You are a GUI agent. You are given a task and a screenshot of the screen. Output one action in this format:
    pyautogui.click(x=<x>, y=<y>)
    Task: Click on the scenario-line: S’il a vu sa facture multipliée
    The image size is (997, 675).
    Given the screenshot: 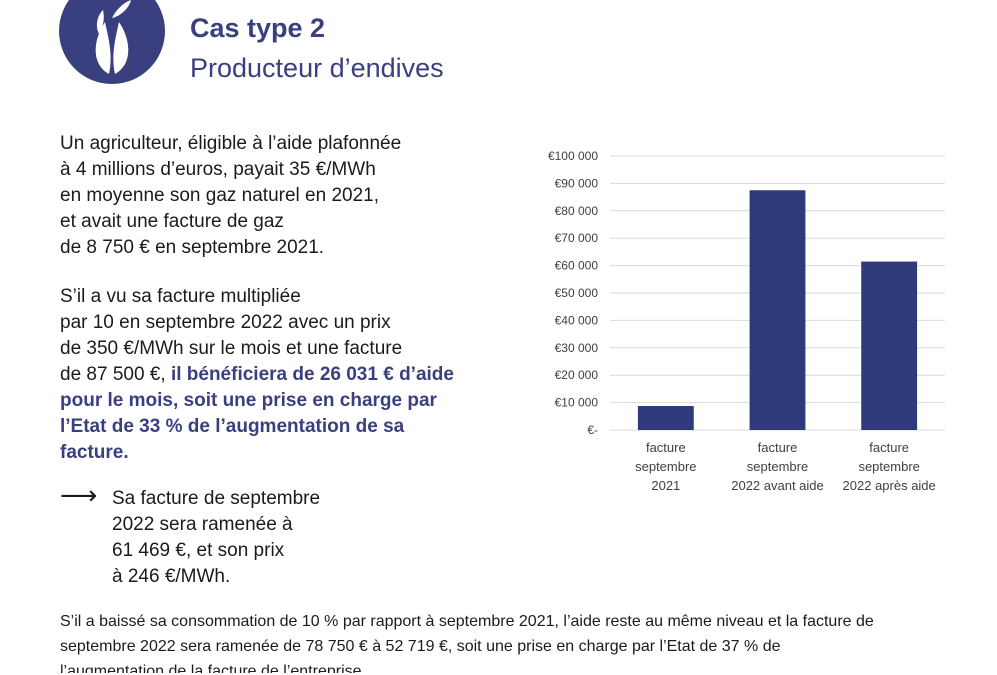 What is the action you would take?
    pyautogui.click(x=180, y=296)
    